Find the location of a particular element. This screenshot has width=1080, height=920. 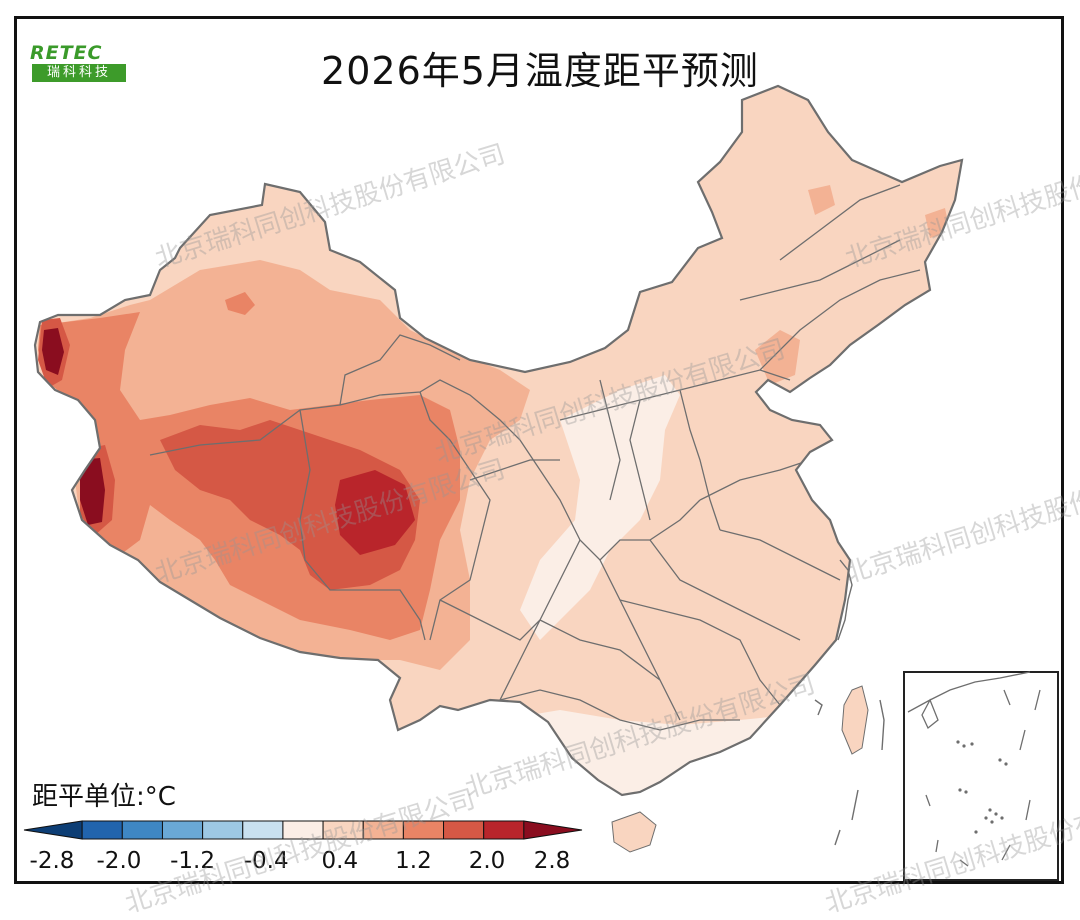

color-legend-bar is located at coordinates (303, 830).